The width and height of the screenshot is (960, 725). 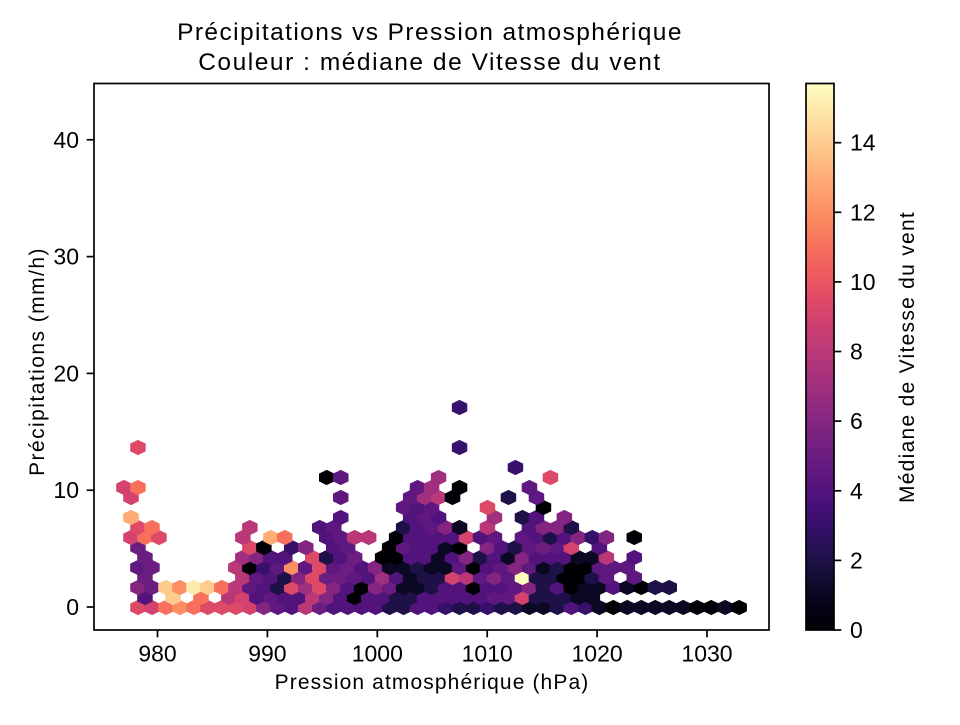 I want to click on svg-text: 1030, so click(x=706, y=654).